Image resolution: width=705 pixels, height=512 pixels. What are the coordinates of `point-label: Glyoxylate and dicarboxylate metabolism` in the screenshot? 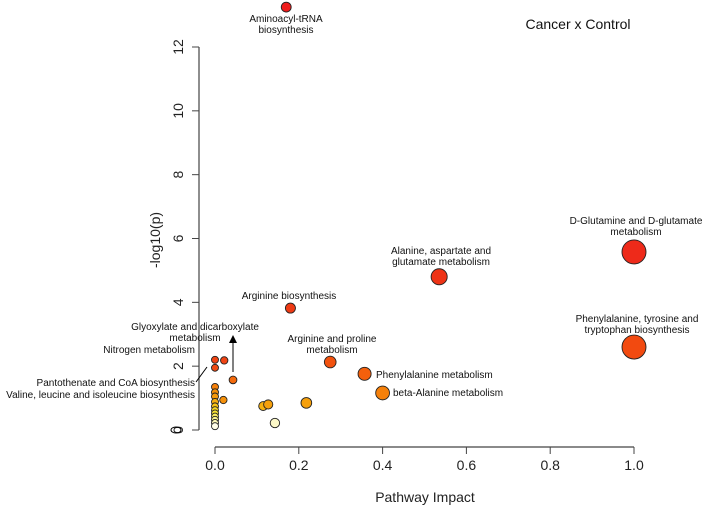 It's located at (195, 333).